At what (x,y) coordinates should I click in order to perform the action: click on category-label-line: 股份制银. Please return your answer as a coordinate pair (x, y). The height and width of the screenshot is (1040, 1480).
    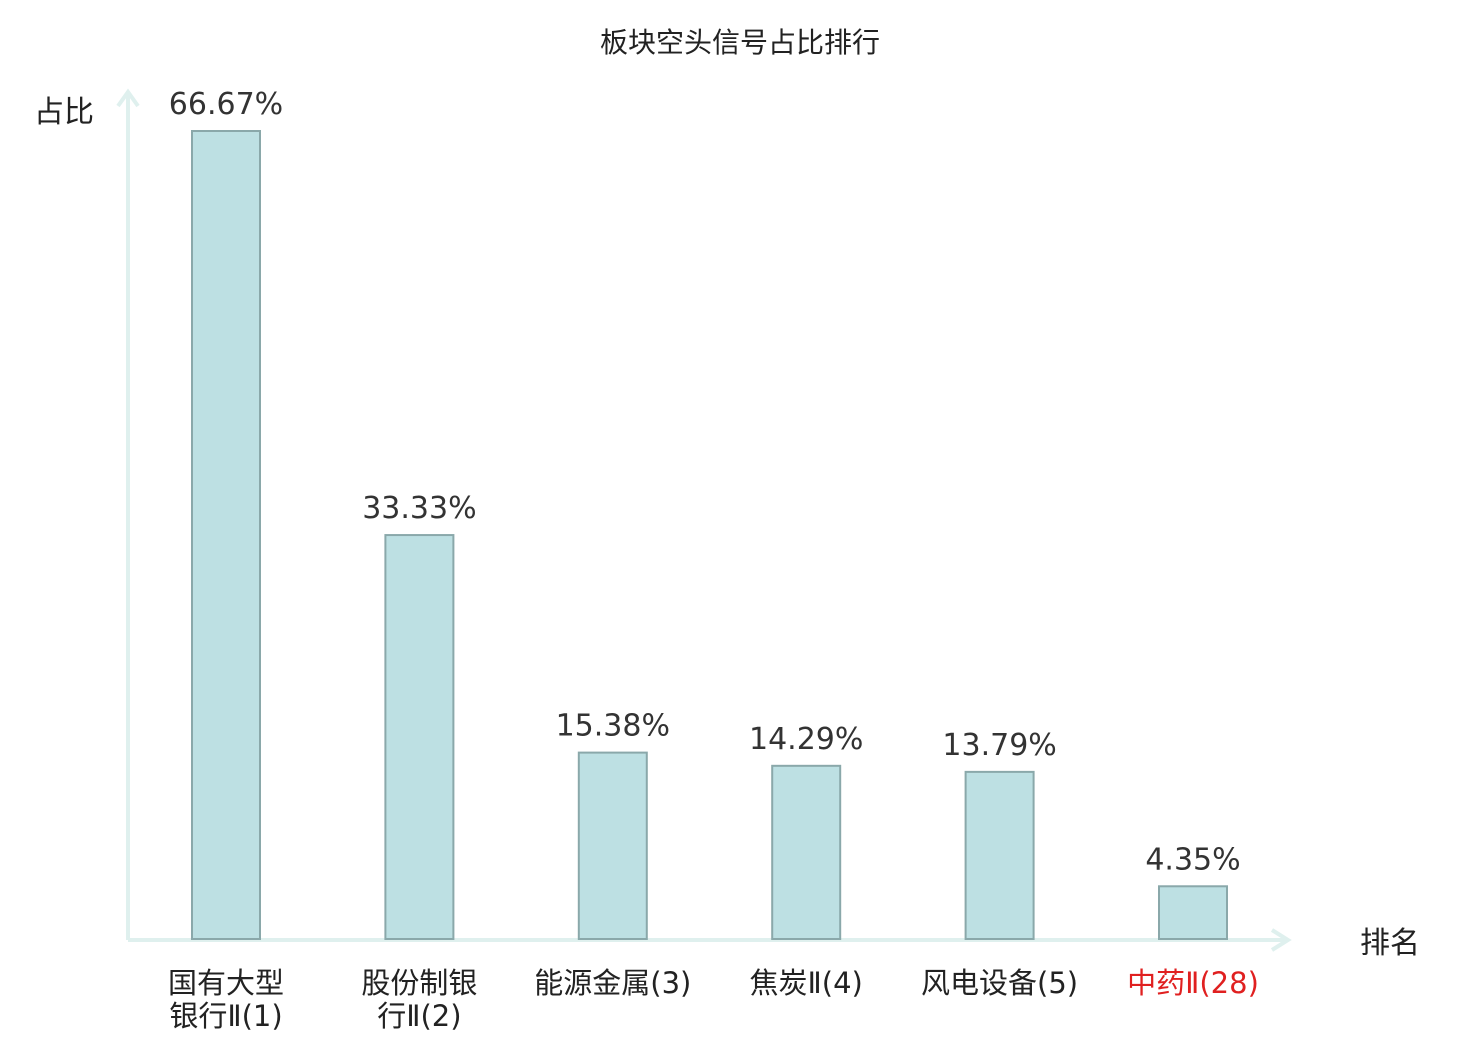
    Looking at the image, I should click on (419, 983).